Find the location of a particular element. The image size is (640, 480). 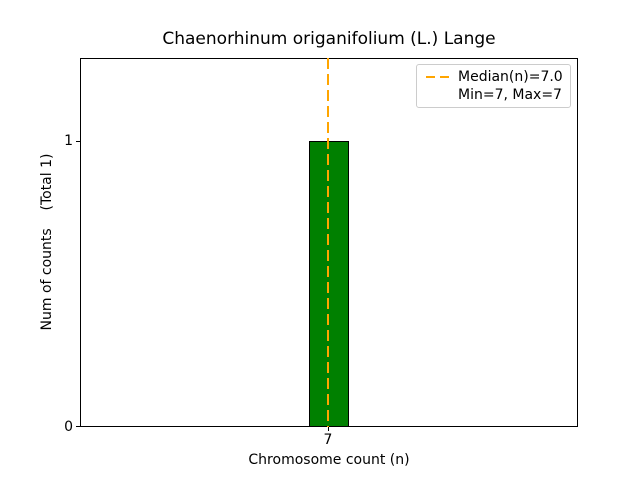

chart-title: Chaenorhinum origanifolium (L.) Lange is located at coordinates (329, 39).